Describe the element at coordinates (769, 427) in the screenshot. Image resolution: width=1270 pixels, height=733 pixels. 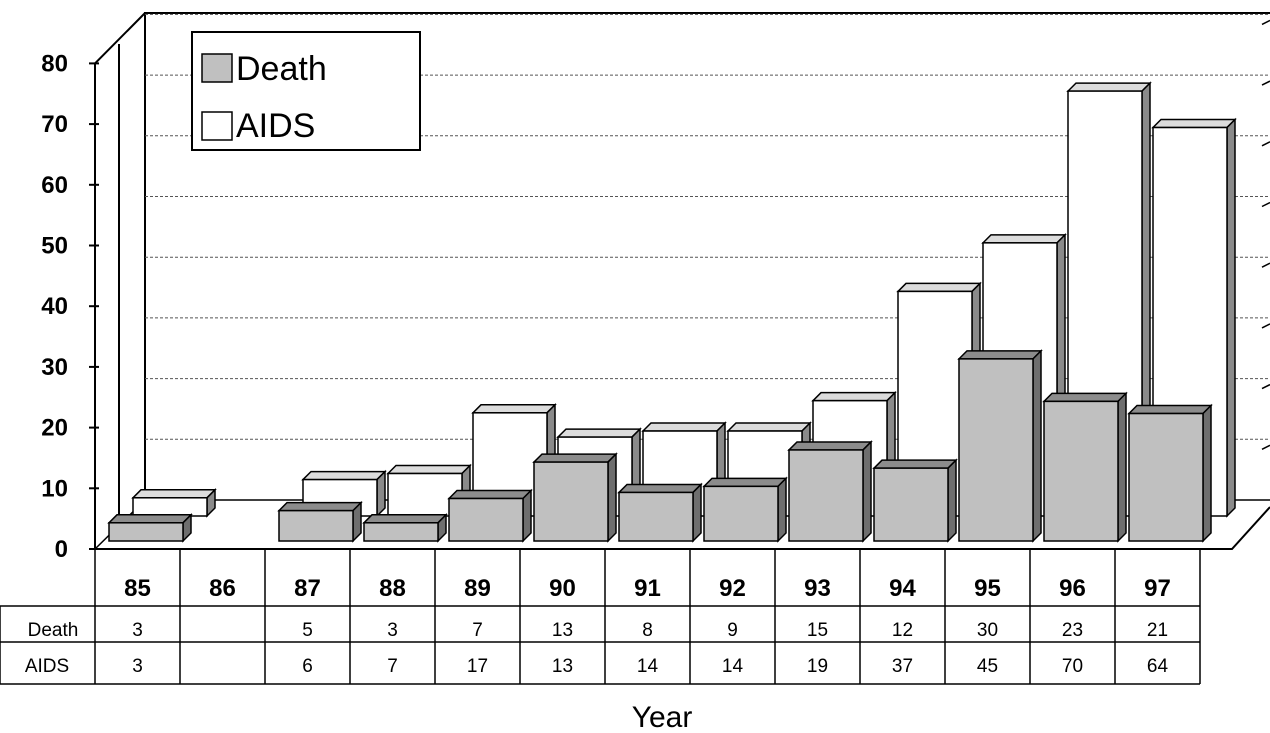
I see `aids-bar-92-top` at that location.